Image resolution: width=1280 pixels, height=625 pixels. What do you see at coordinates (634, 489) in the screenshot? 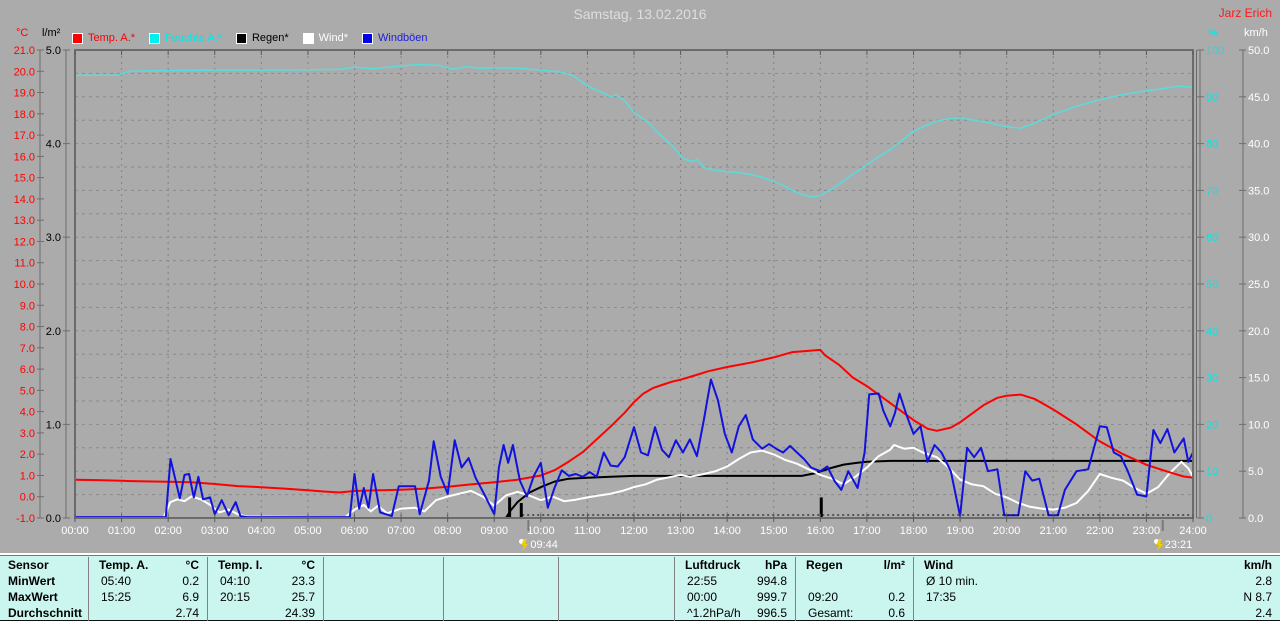
I see `series-regen-summe-` at bounding box center [634, 489].